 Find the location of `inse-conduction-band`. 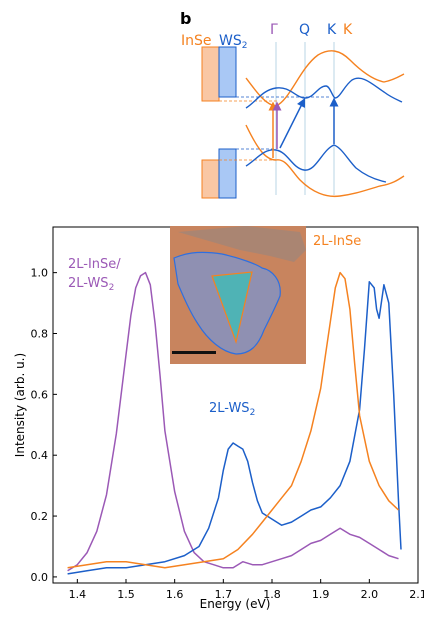

inse-conduction-band is located at coordinates (325, 78).